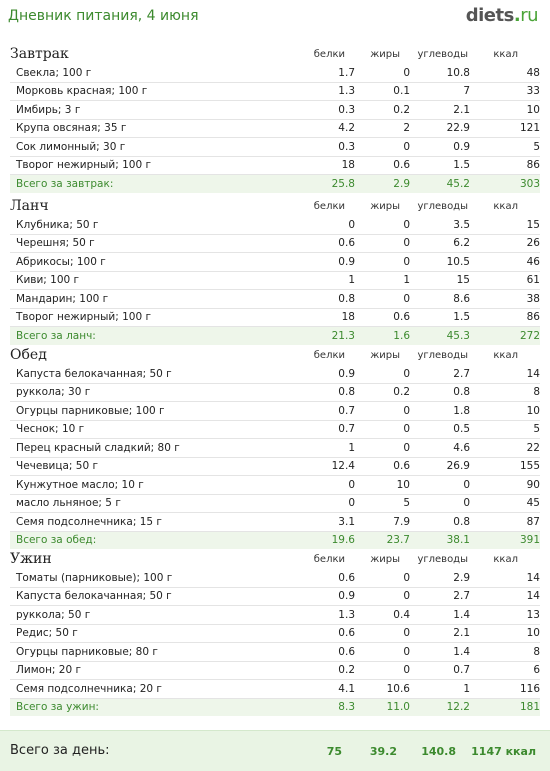 The width and height of the screenshot is (550, 771). What do you see at coordinates (155, 392) in the screenshot?
I see `food-name: руккола; 30 г` at bounding box center [155, 392].